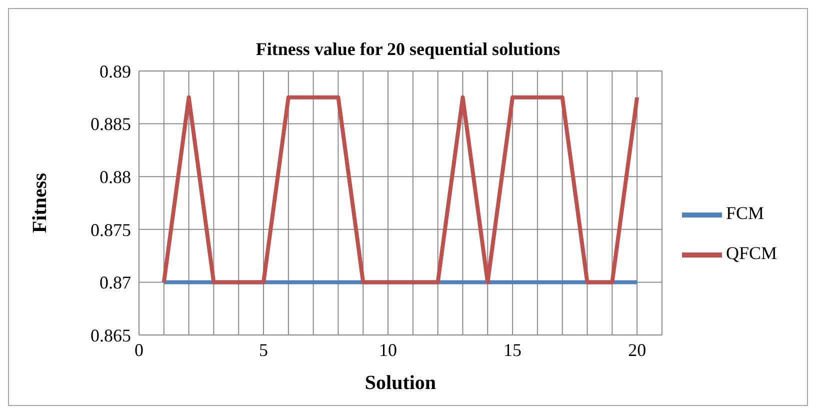 This screenshot has width=816, height=414. What do you see at coordinates (40, 202) in the screenshot?
I see `y-axis-title: Fitness` at bounding box center [40, 202].